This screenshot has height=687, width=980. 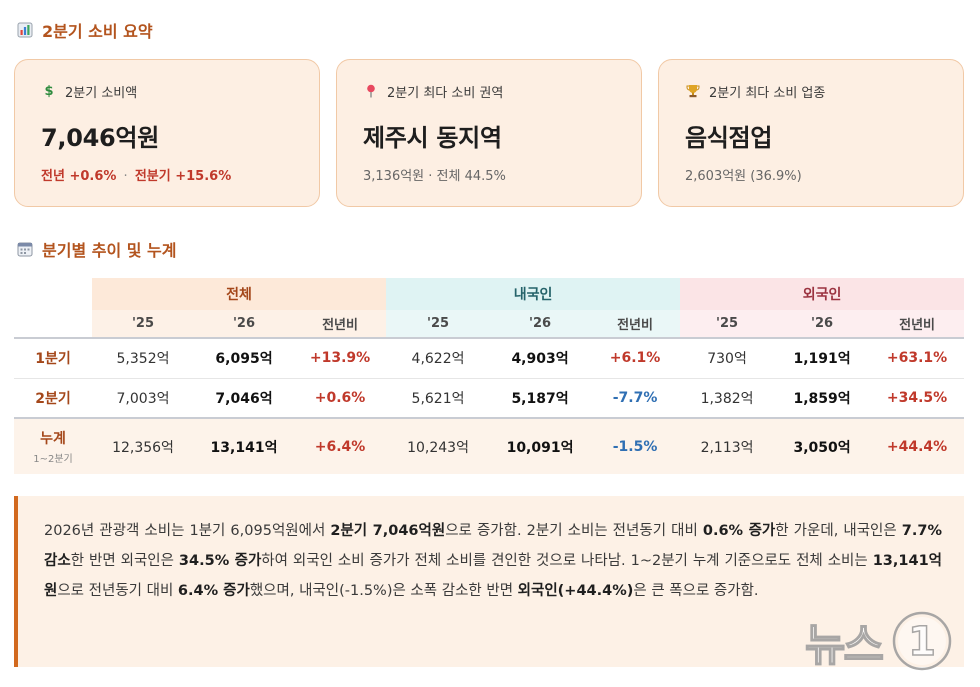 I want to click on summary-highlight: 7.7% 감소, so click(x=493, y=546).